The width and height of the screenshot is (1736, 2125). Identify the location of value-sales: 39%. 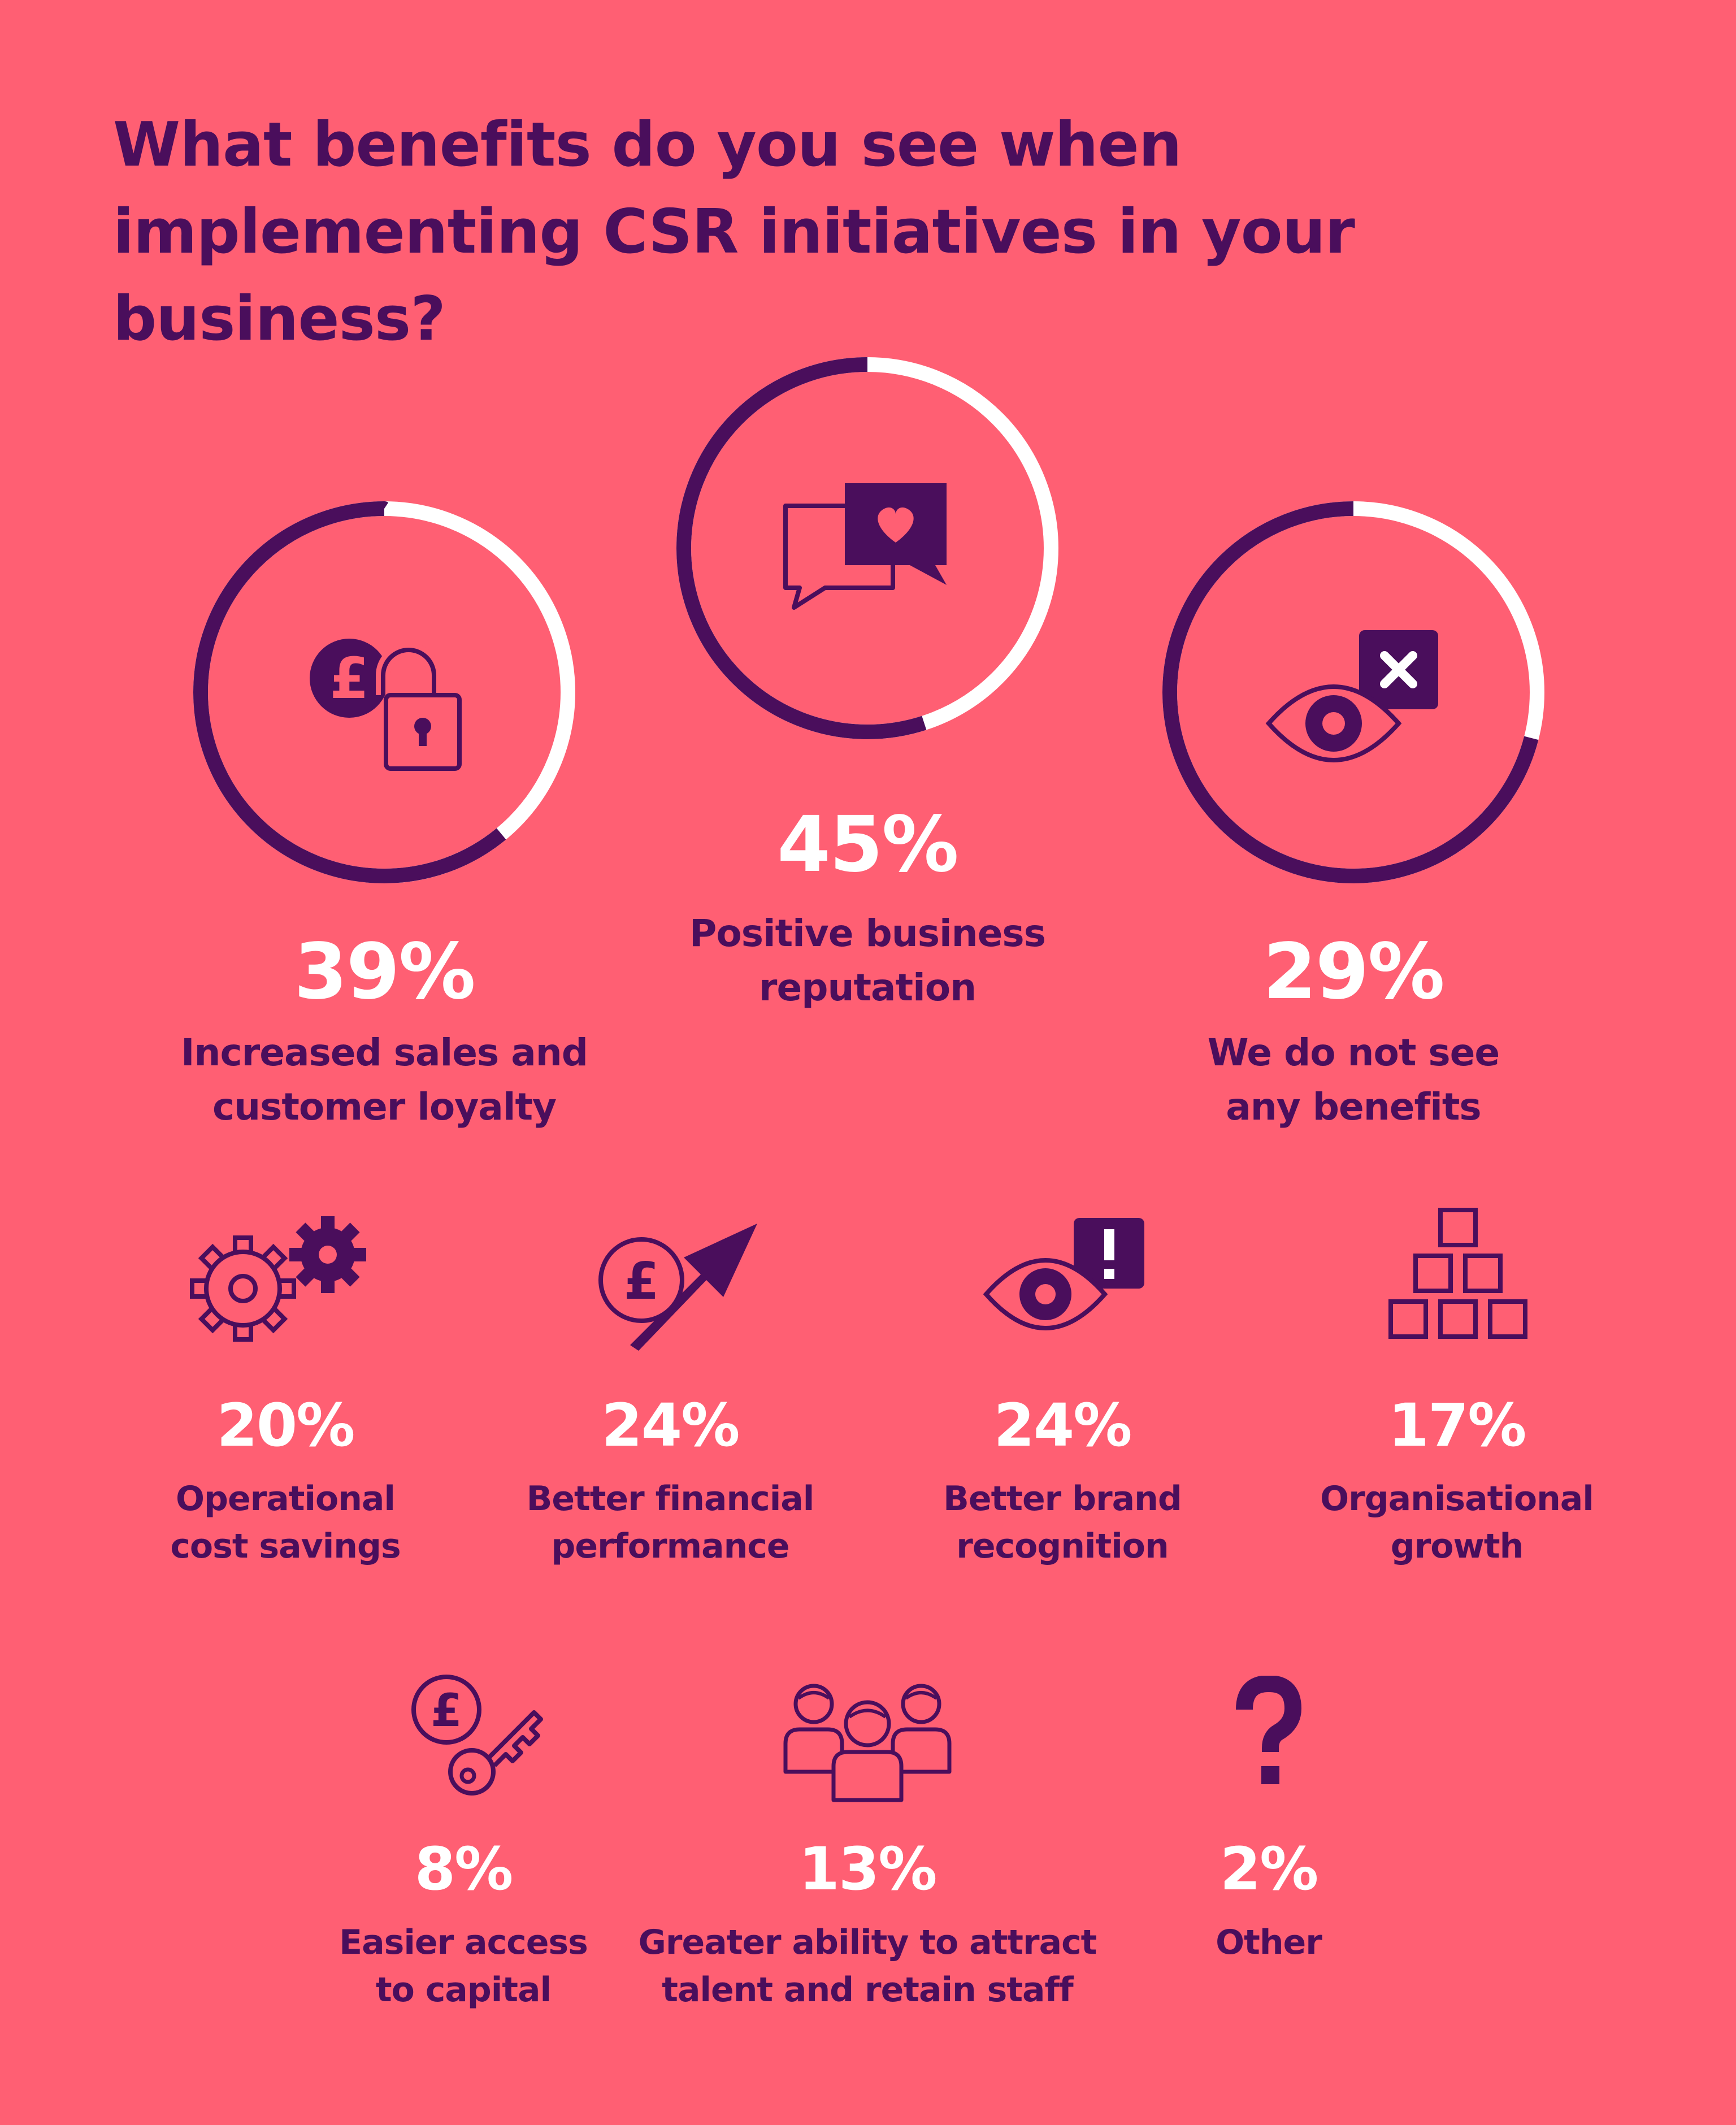
(385, 972).